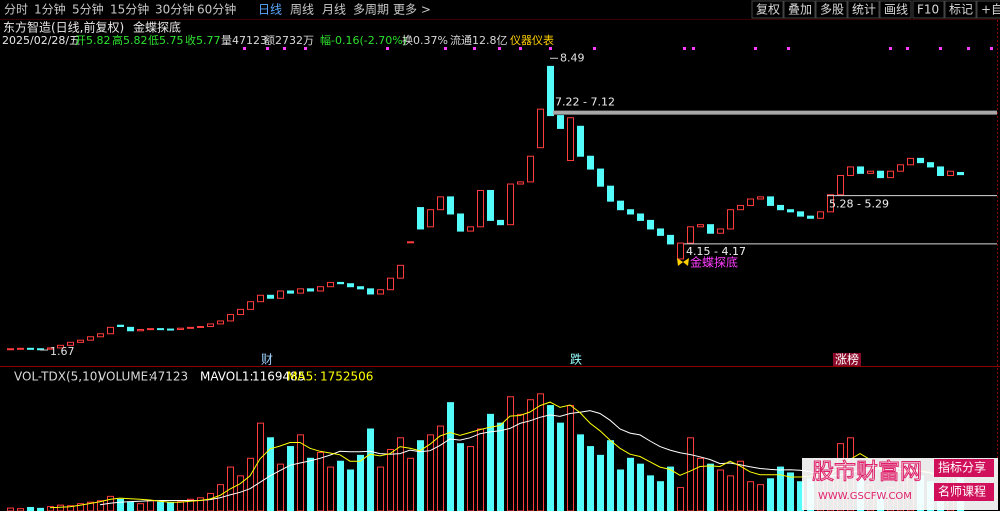  Describe the element at coordinates (412, 10) in the screenshot. I see `period-tab: 更多 >` at that location.